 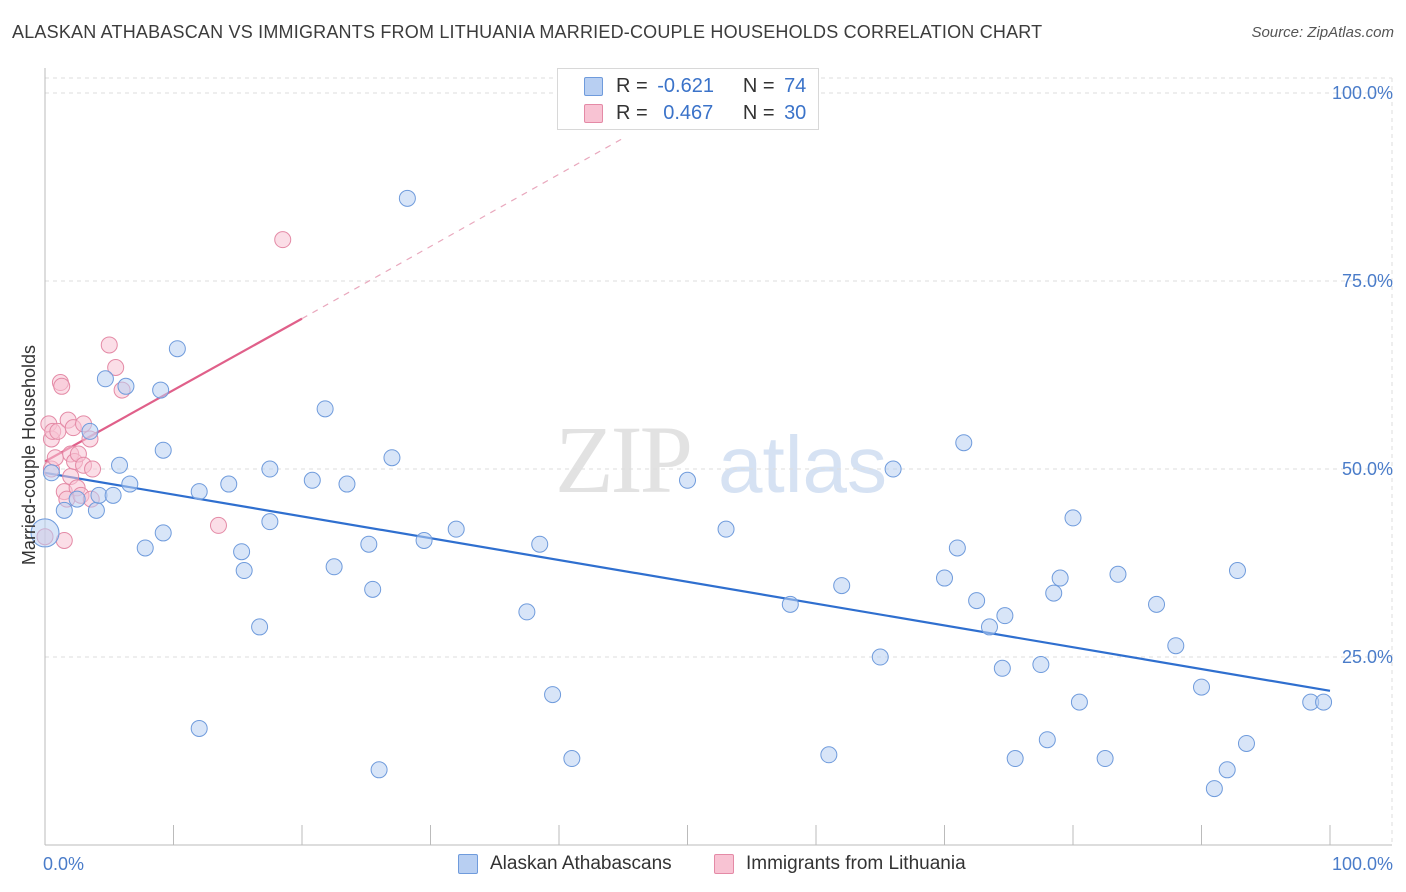 What do you see at coordinates (688, 113) in the screenshot?
I see `legend-r-value-2: 0.467` at bounding box center [688, 113].